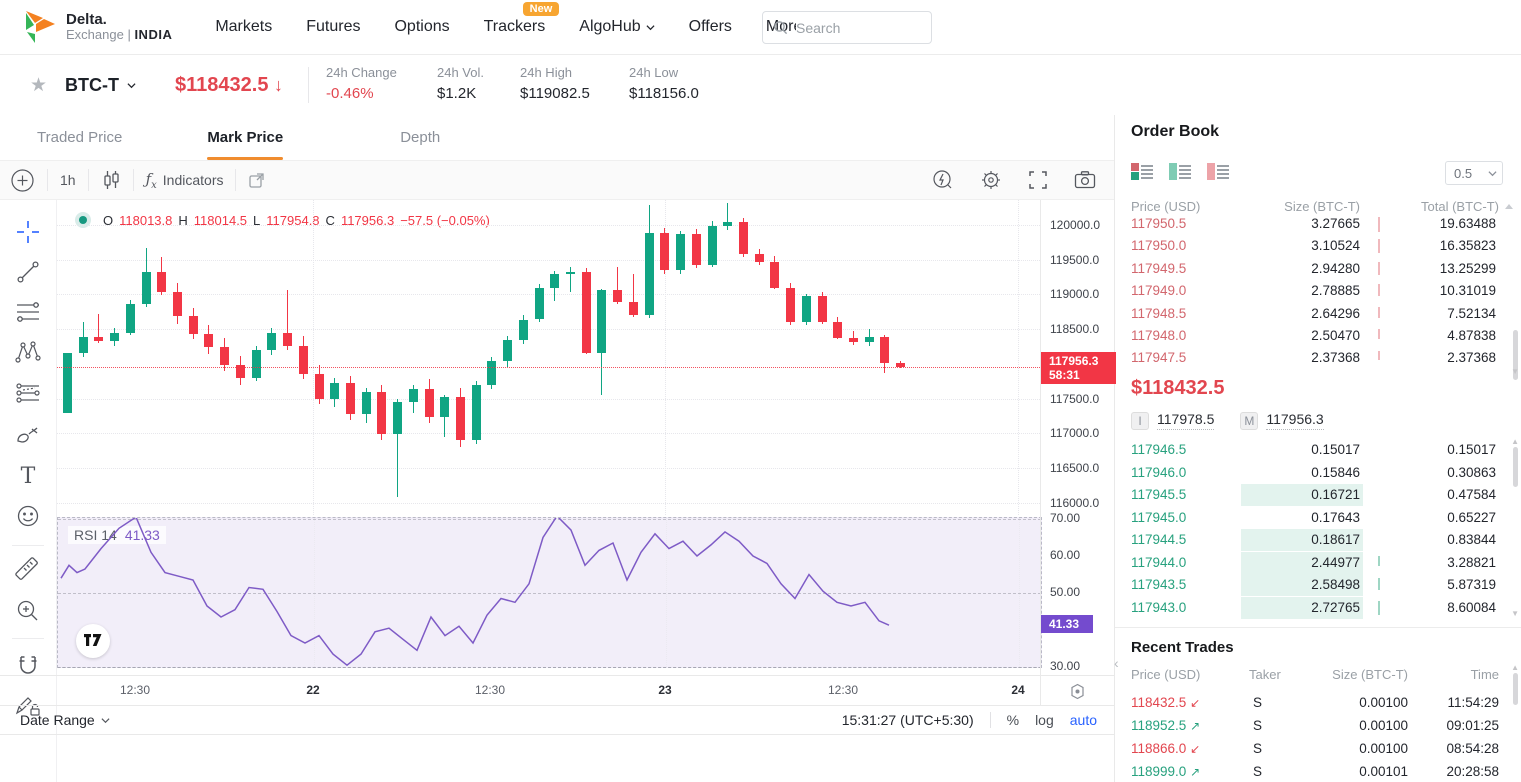 This screenshot has height=782, width=1521. I want to click on ask-row: 117948.0 2.50470 4.87838, so click(1318, 336).